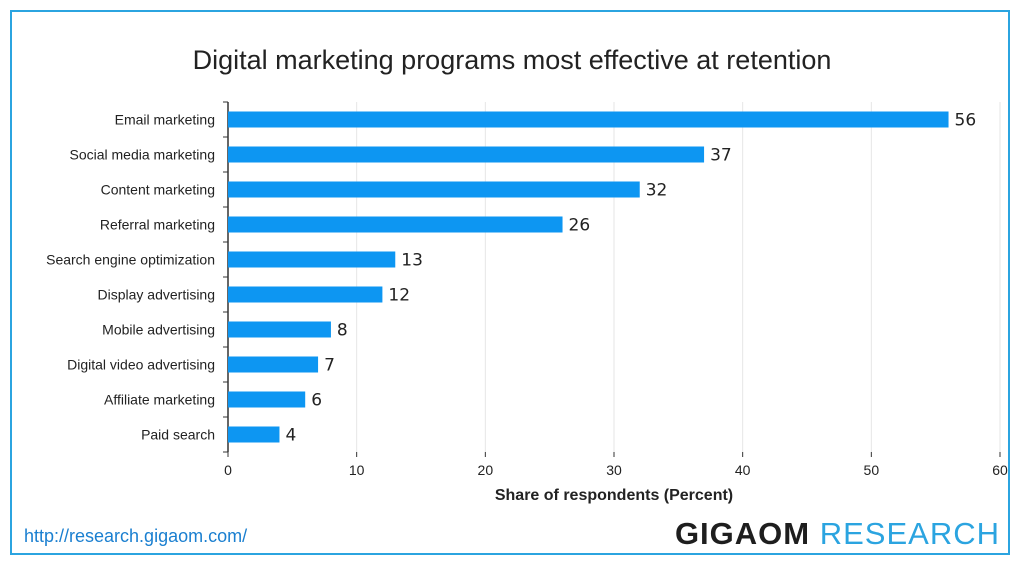  Describe the element at coordinates (136, 536) in the screenshot. I see `research-url-link: http://research.gigaom.com/` at that location.